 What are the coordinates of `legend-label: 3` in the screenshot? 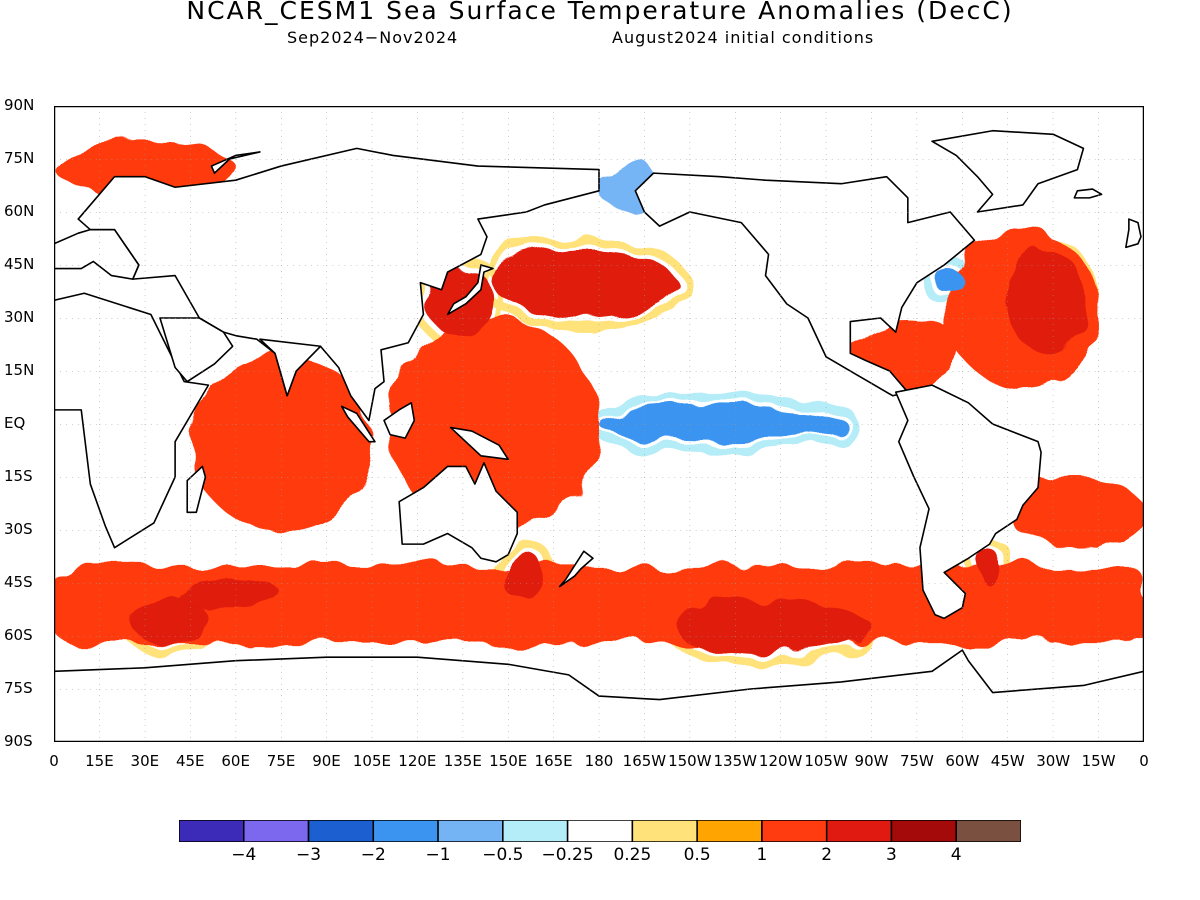 It's located at (891, 855).